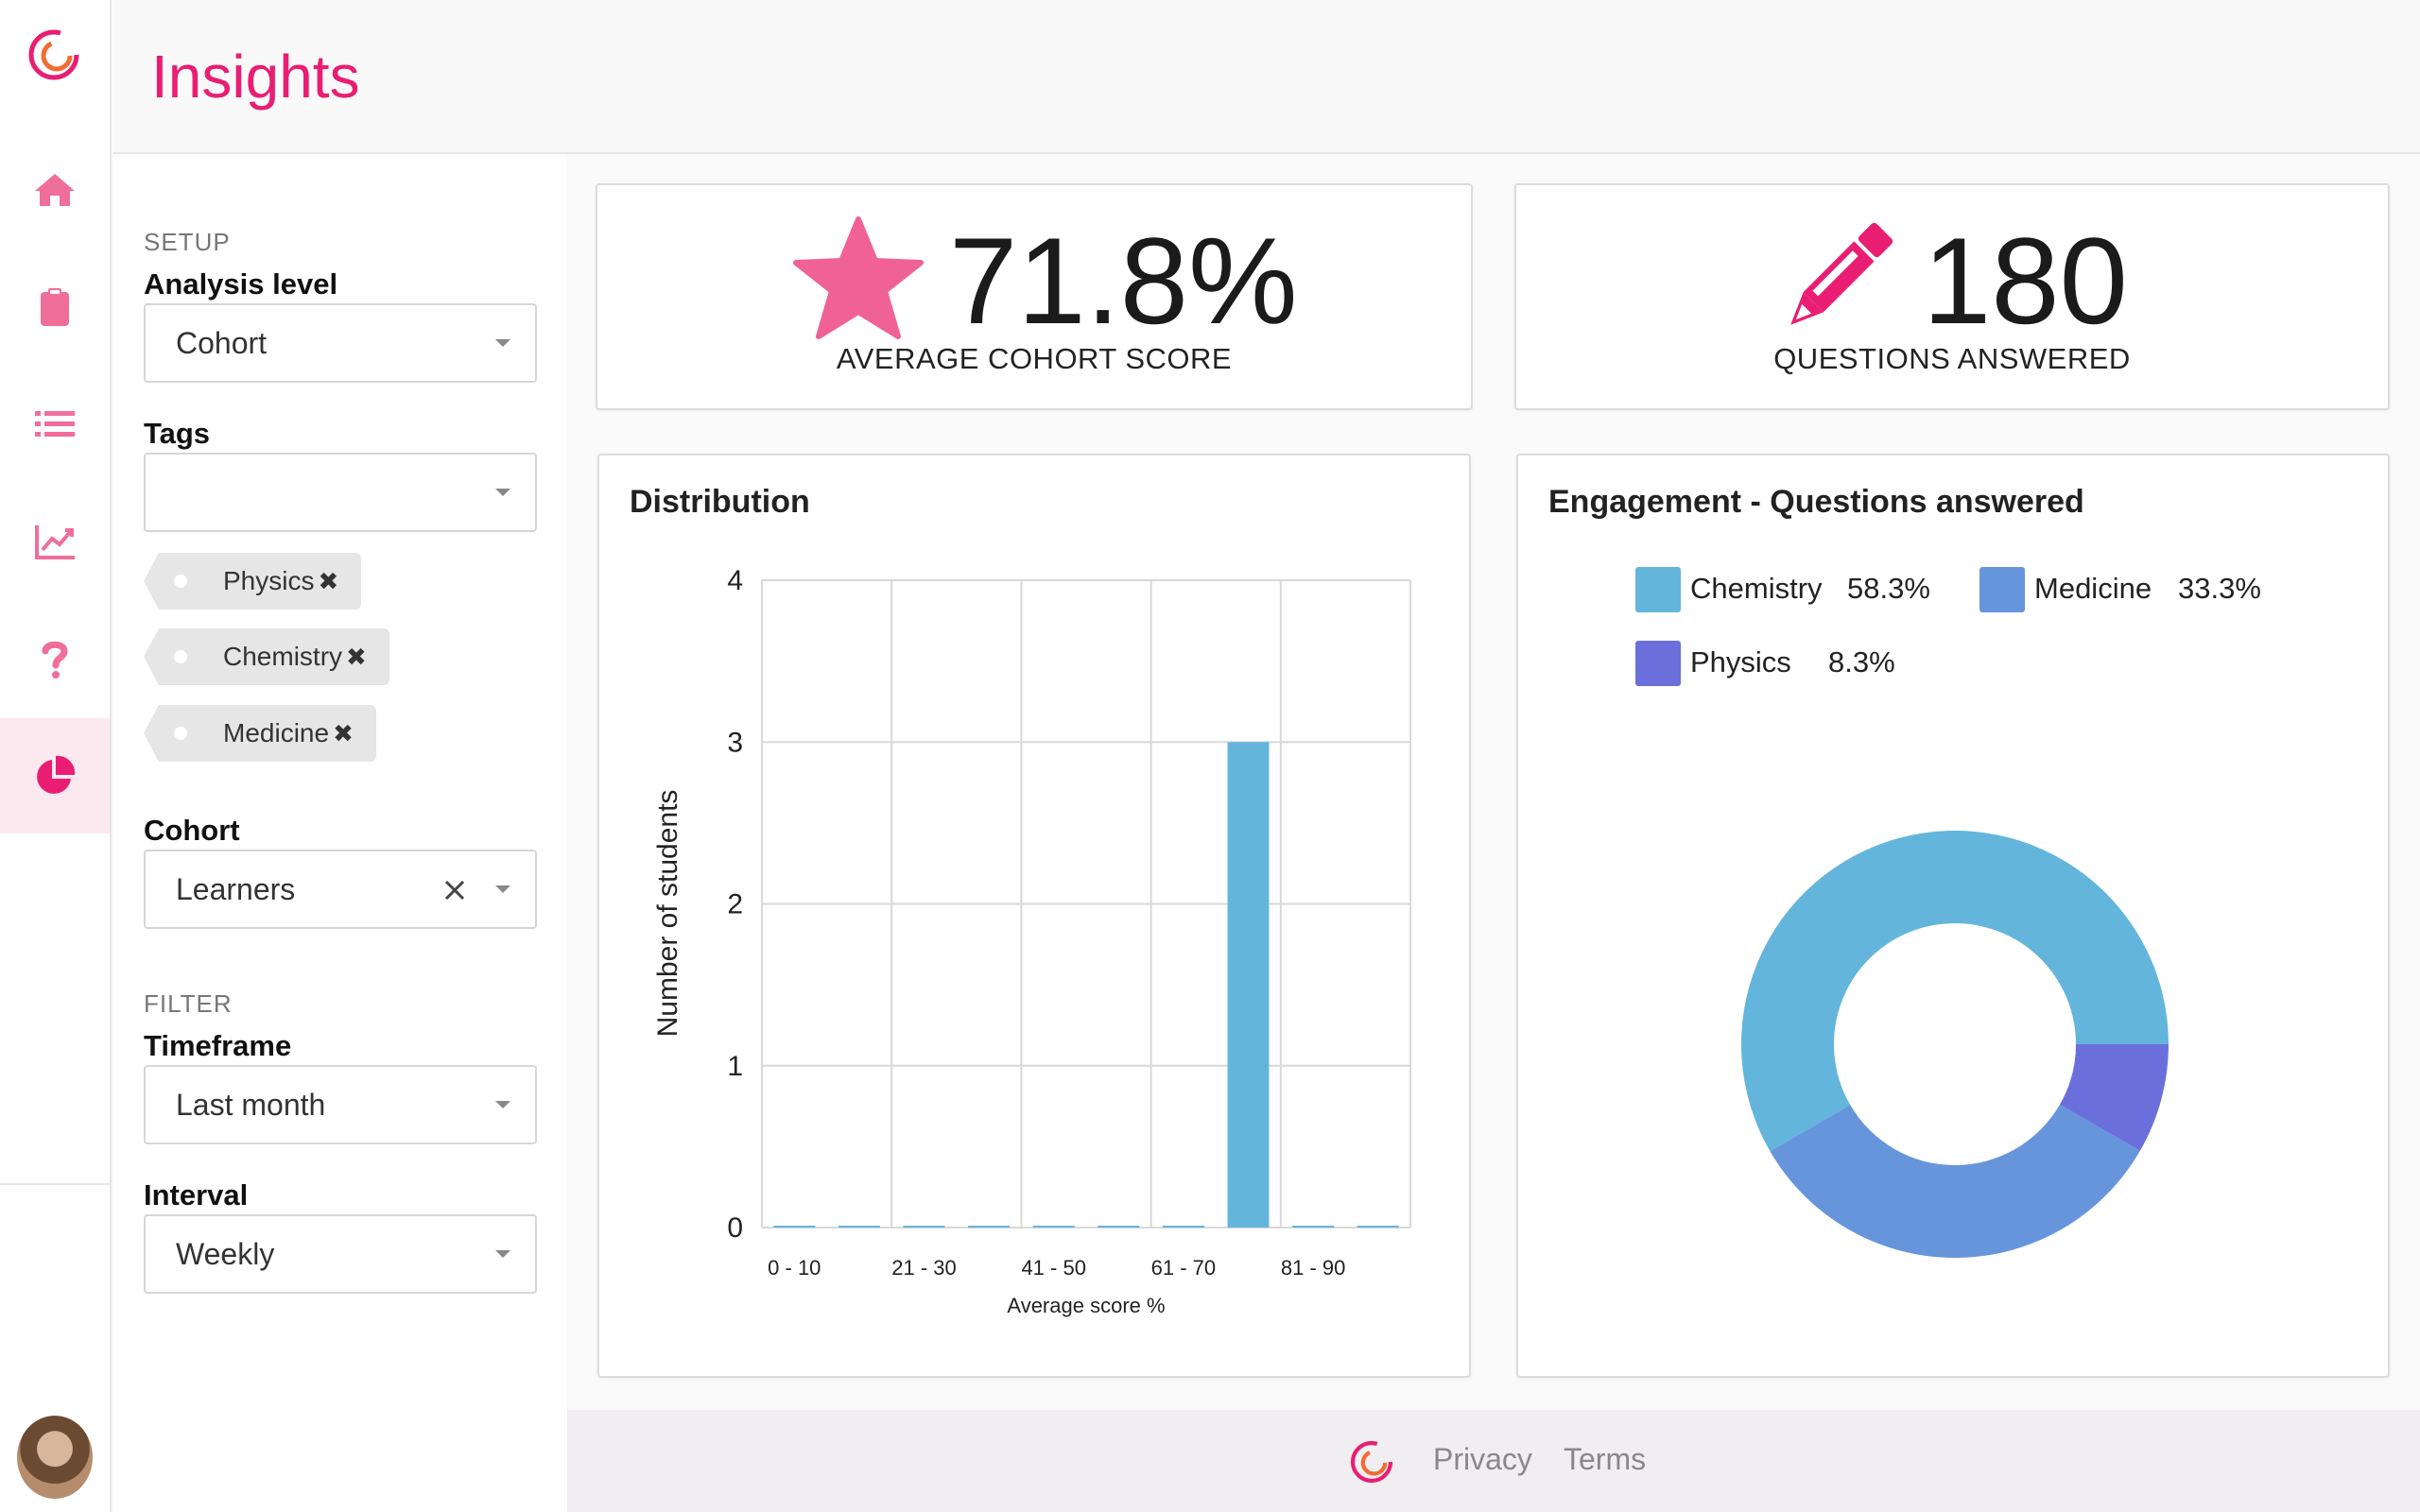 Image resolution: width=2420 pixels, height=1512 pixels. I want to click on footer: Privacy Terms, so click(1494, 1461).